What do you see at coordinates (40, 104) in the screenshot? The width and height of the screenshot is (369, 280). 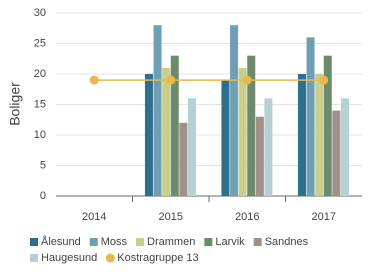 I see `y-tick-label: 15` at bounding box center [40, 104].